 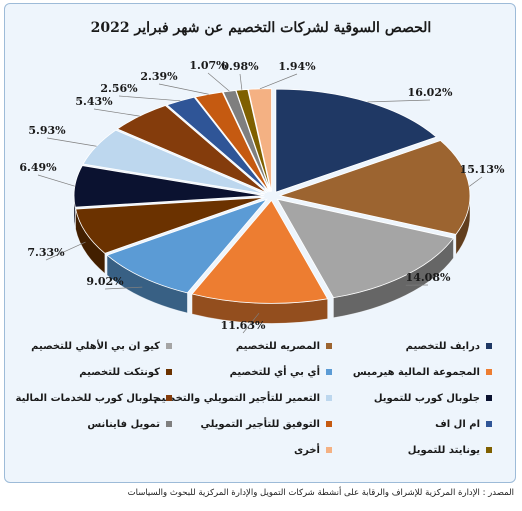 What do you see at coordinates (208, 65) in the screenshot?
I see `data-label: 1.07%` at bounding box center [208, 65].